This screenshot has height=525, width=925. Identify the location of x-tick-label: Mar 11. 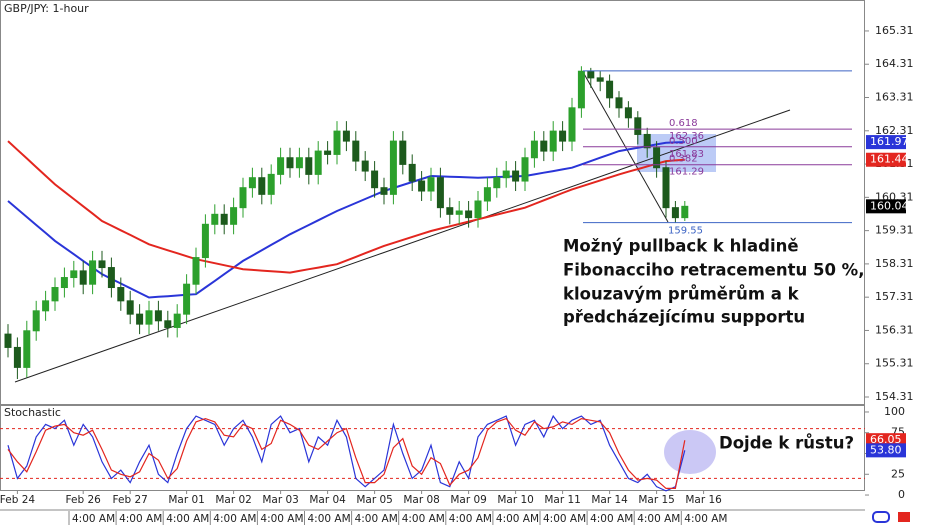
(562, 500).